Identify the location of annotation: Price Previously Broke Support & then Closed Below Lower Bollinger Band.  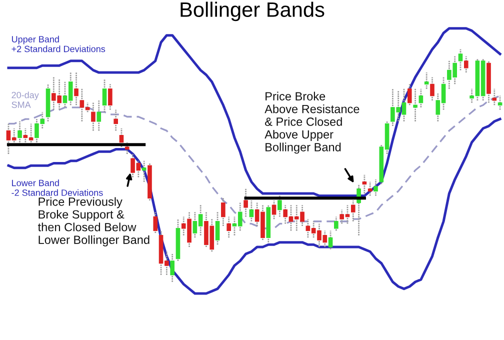
(94, 221).